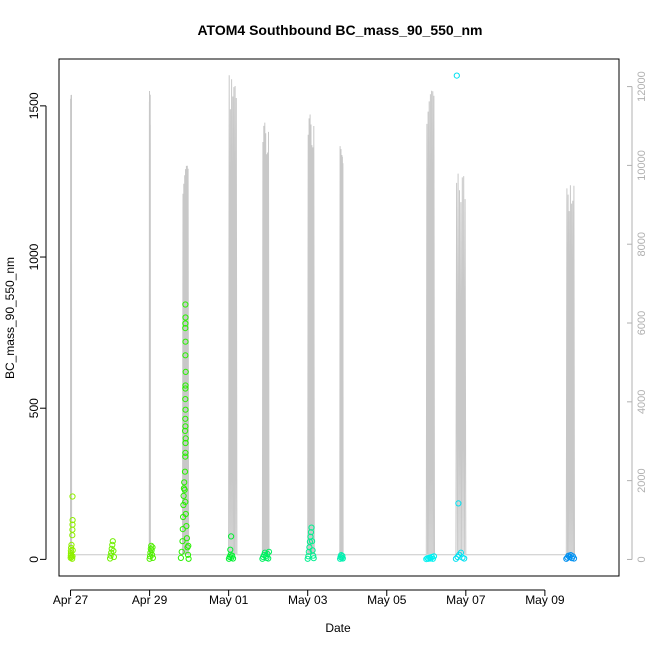 The image size is (650, 655). I want to click on y-tick-label: 0, so click(34, 559).